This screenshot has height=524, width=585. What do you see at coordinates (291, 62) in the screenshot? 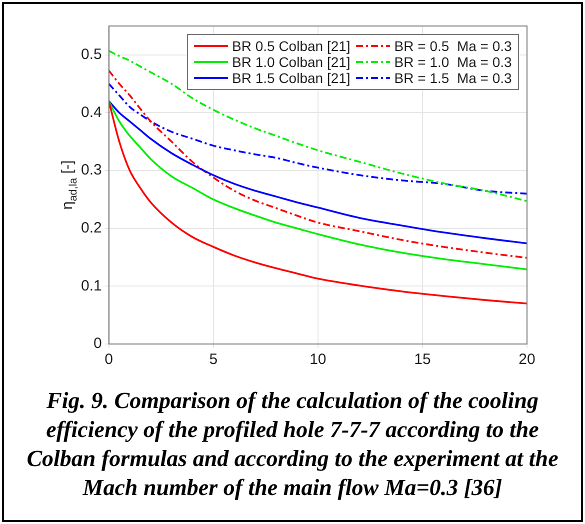
I see `legend-label: BR 1.0 Colban [21]` at bounding box center [291, 62].